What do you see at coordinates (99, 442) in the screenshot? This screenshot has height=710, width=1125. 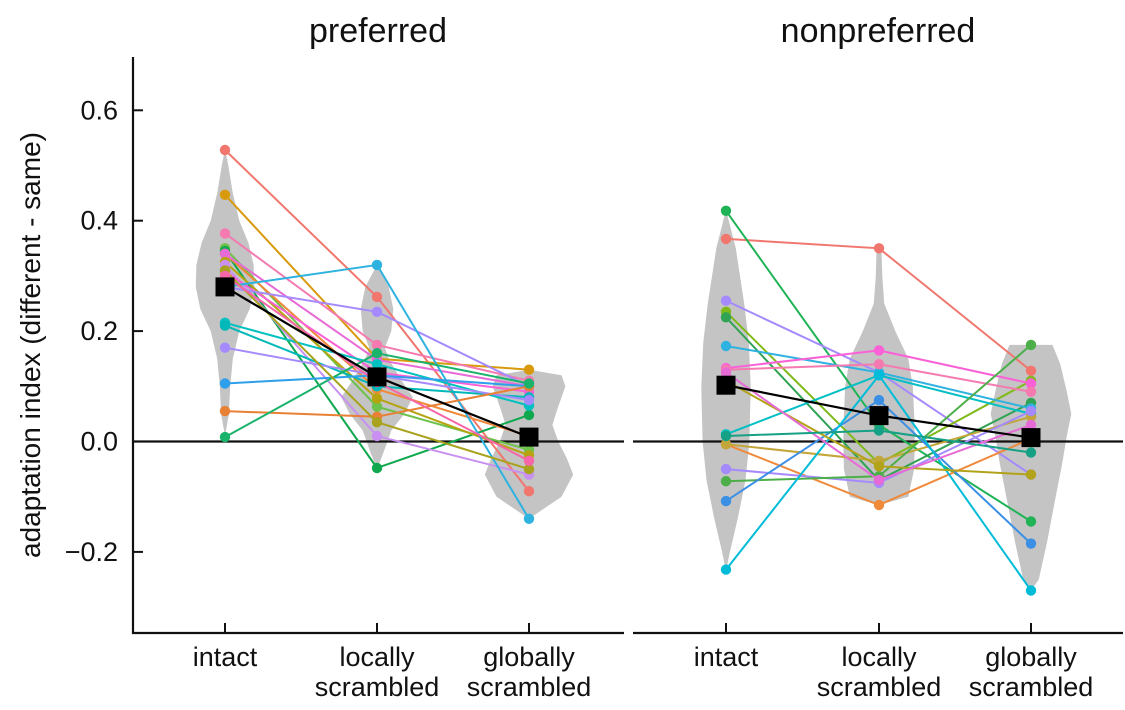 I see `y-tick-label-3: 0.0` at bounding box center [99, 442].